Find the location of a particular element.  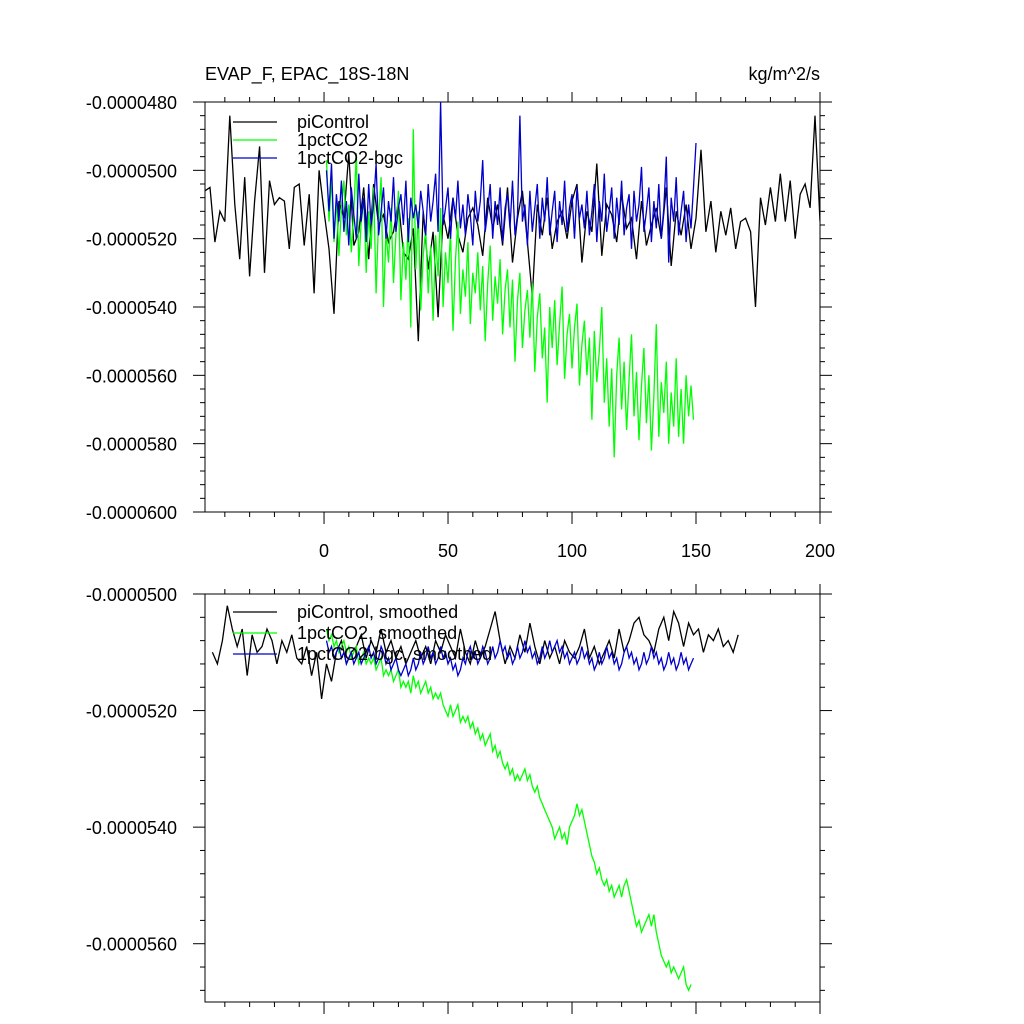

y-tick-label: -0.0000600 is located at coordinates (131, 513).